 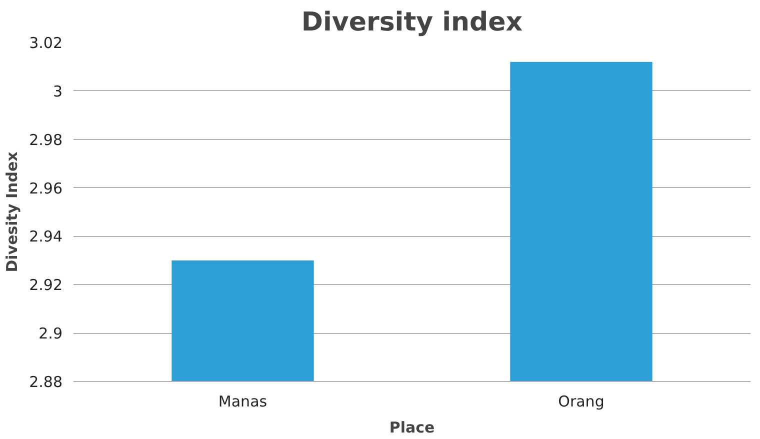 What do you see at coordinates (412, 427) in the screenshot?
I see `x-axis-title: Place` at bounding box center [412, 427].